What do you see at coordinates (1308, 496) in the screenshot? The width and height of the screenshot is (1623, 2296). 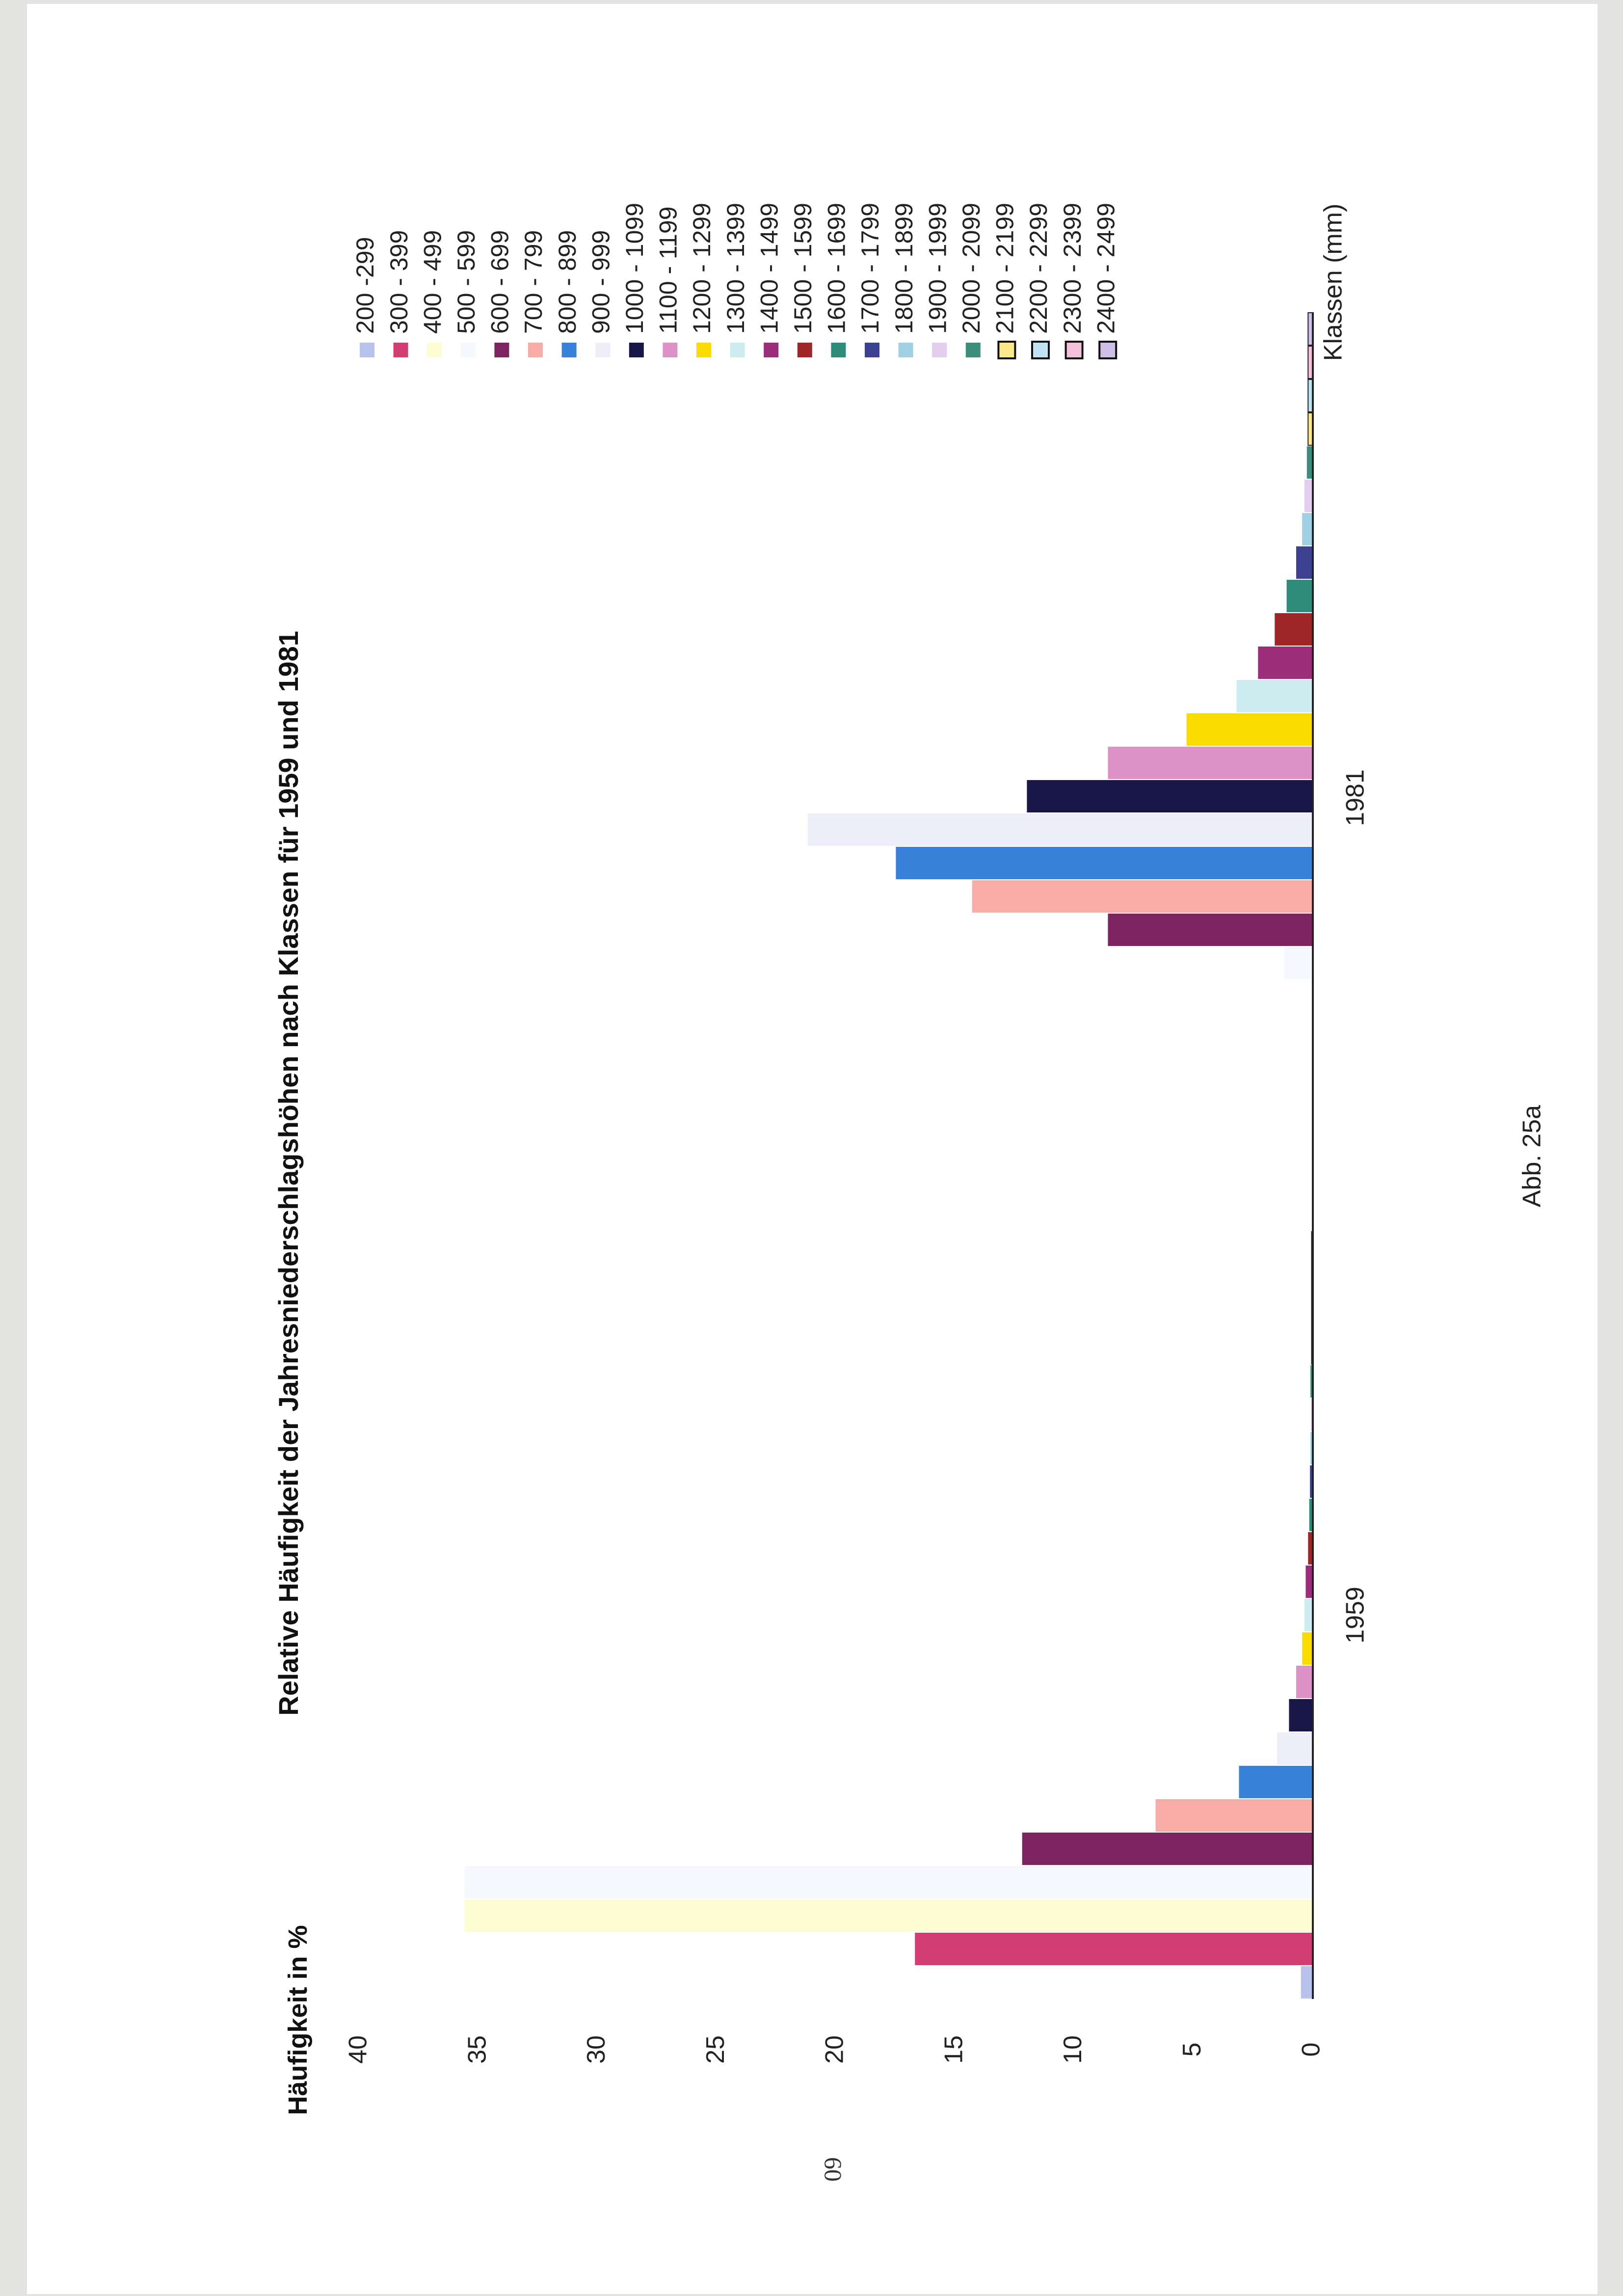 I see `bar-1981-1900-1999` at bounding box center [1308, 496].